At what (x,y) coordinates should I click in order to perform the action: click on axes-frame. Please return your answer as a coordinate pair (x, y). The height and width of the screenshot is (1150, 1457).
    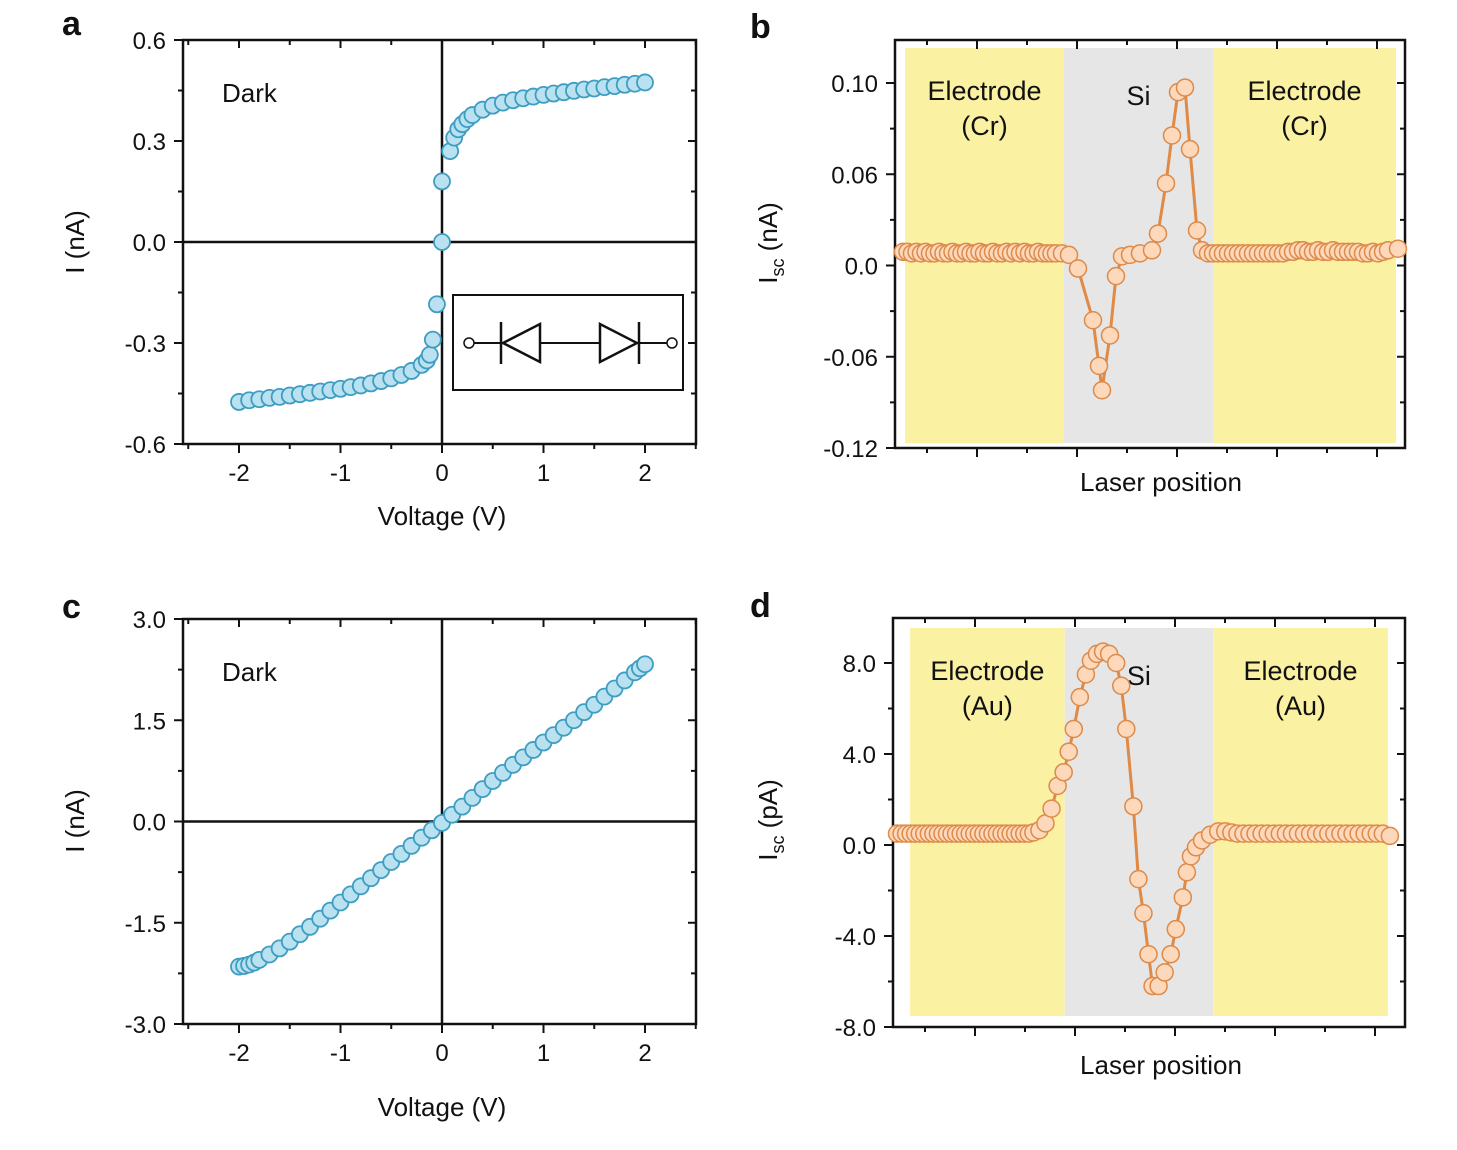
    Looking at the image, I should click on (1149, 822).